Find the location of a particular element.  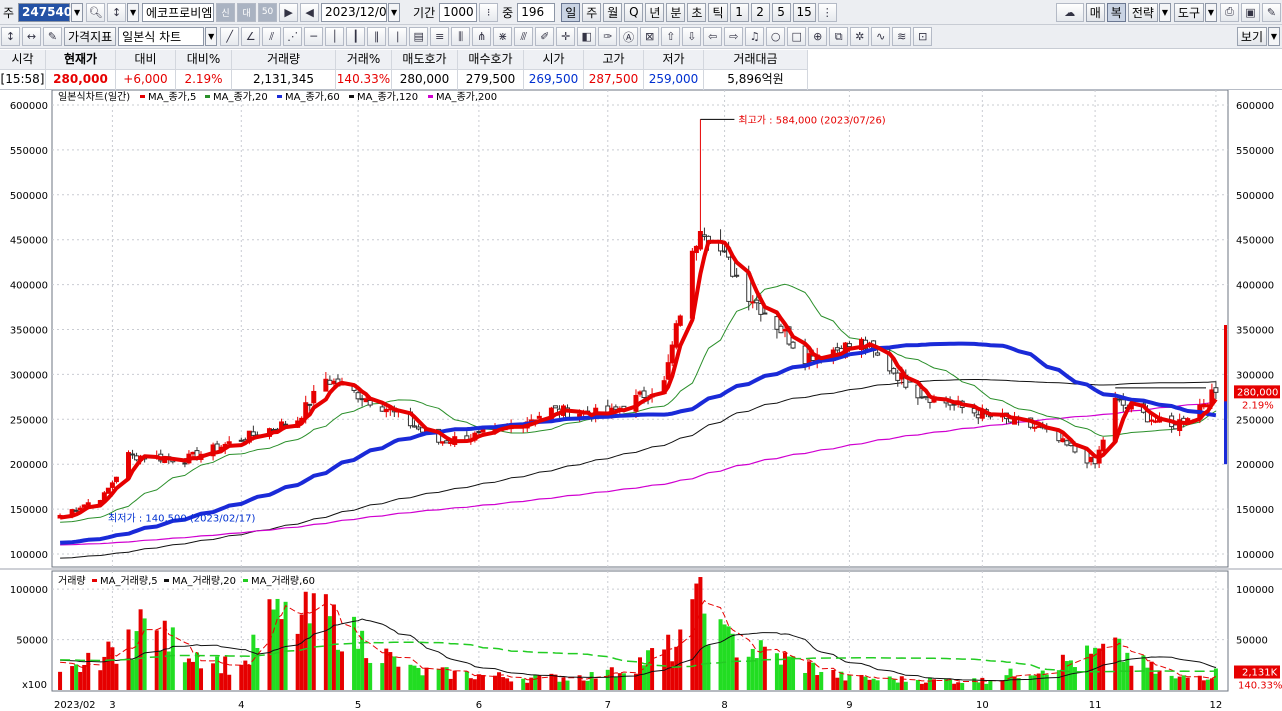

zoom-icon: ⊕ is located at coordinates (818, 36).